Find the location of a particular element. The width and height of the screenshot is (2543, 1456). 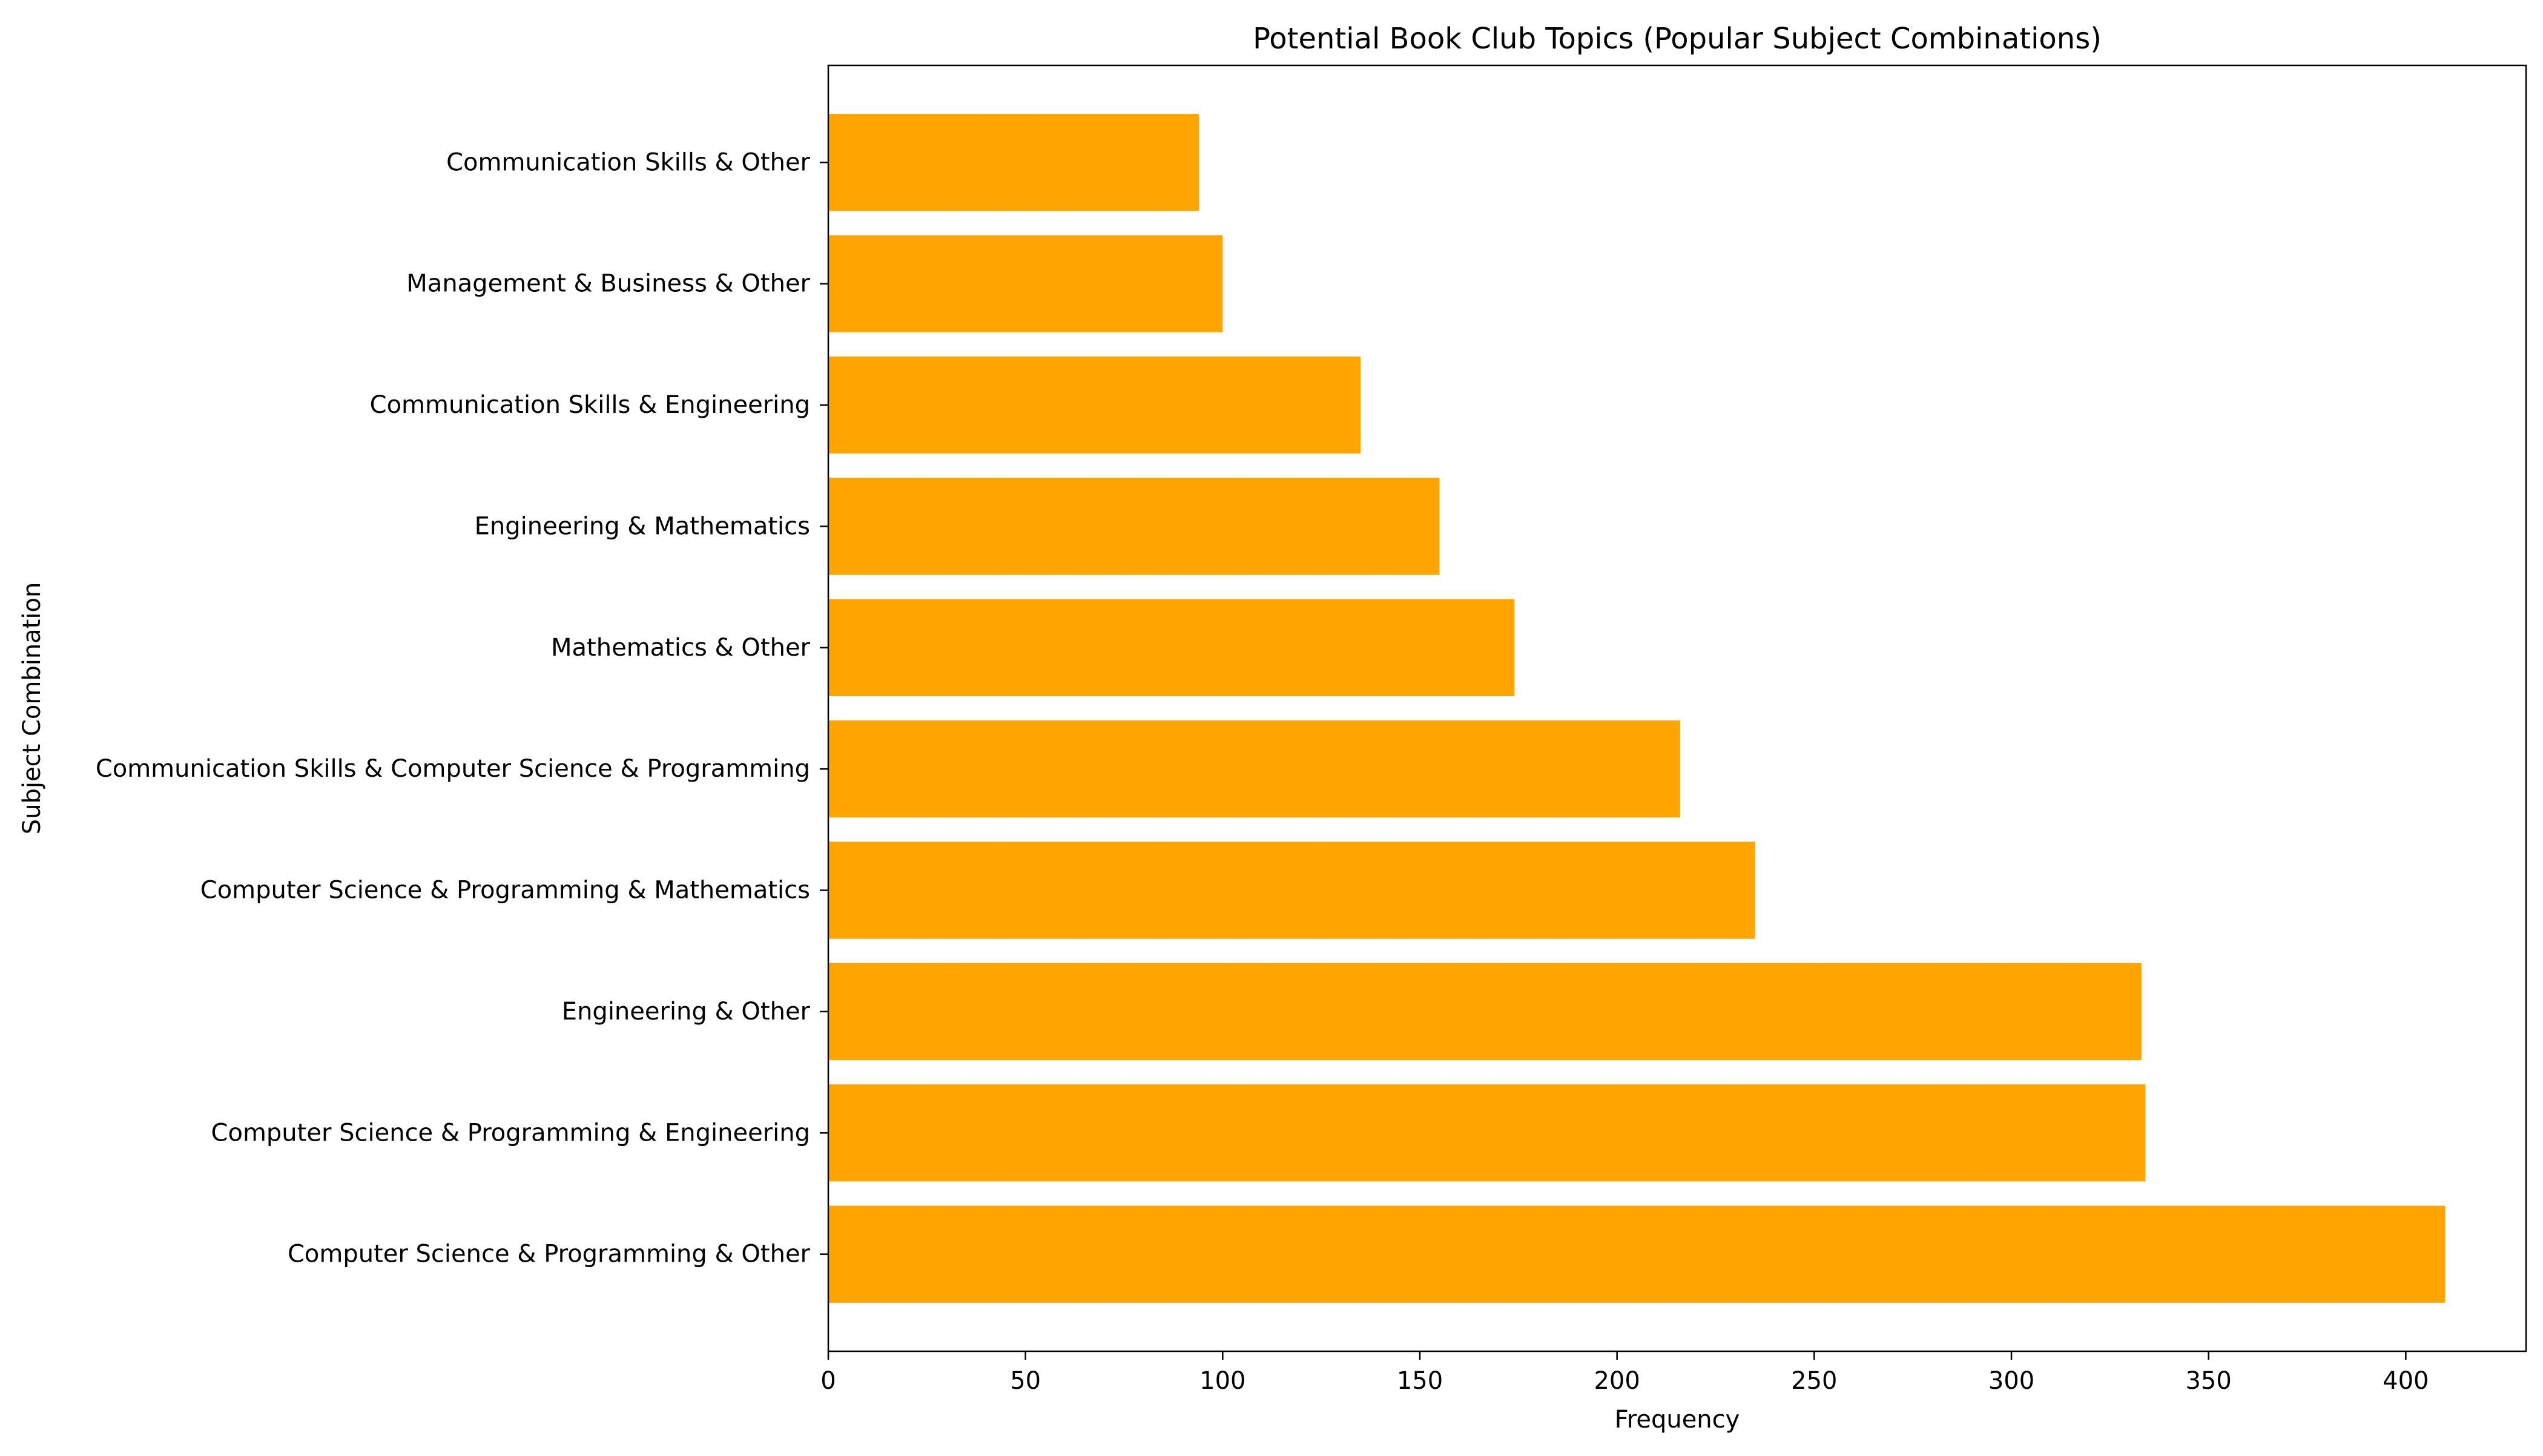

y-tick-label: Communication Skills & Engineering is located at coordinates (590, 405).